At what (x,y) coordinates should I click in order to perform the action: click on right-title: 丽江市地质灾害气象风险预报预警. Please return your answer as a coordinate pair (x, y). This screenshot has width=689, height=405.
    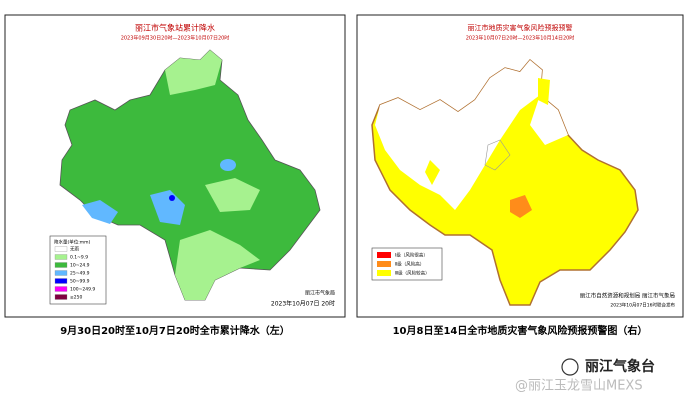
    Looking at the image, I should click on (520, 27).